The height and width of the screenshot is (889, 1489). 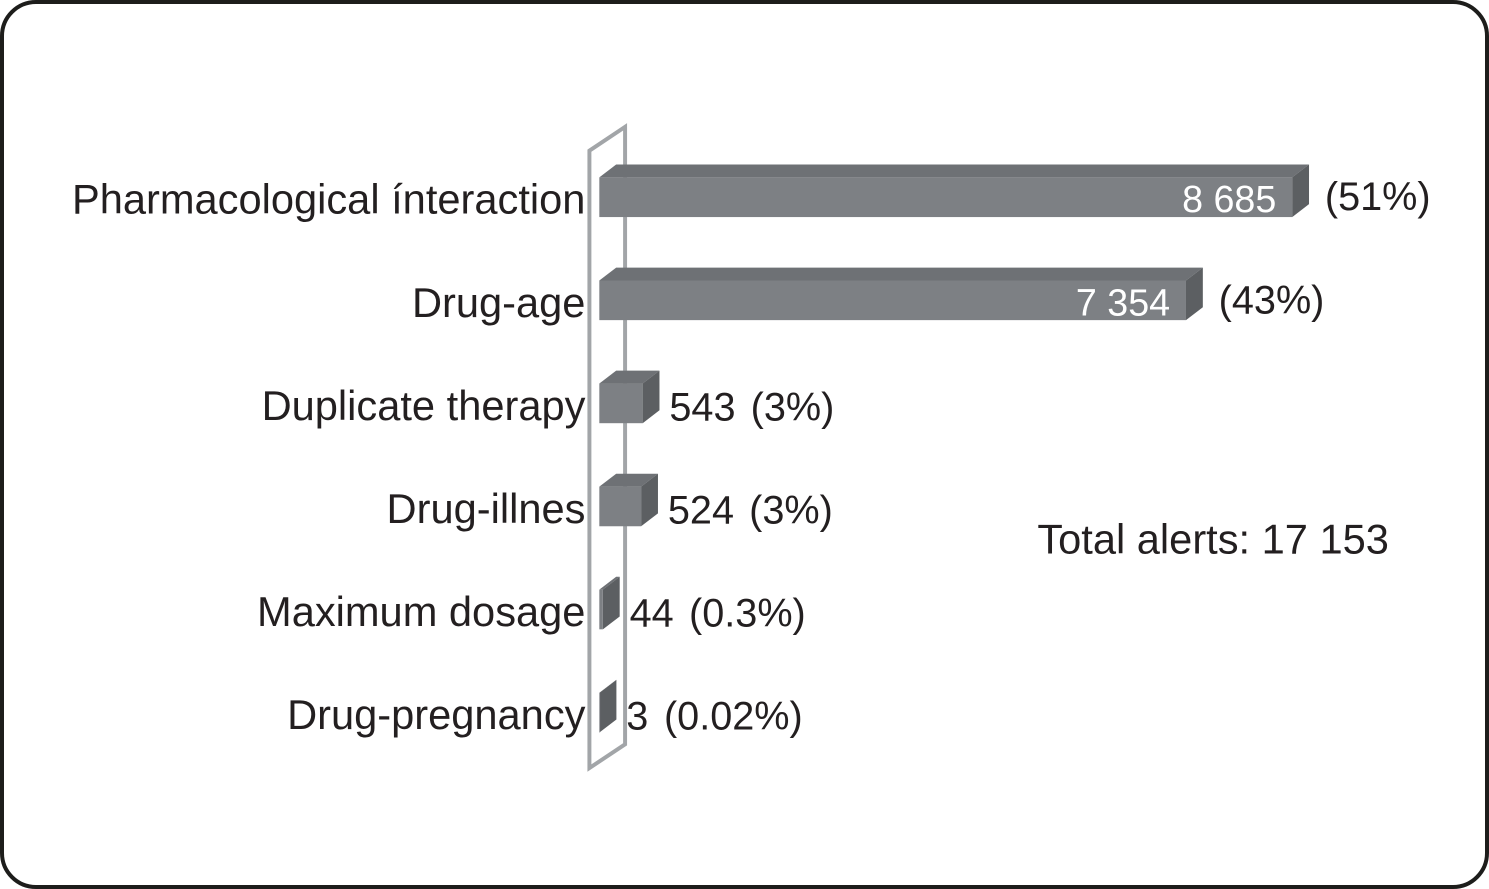 I want to click on bar-row: Duplicate therapy 543 (3%), so click(x=548, y=399).